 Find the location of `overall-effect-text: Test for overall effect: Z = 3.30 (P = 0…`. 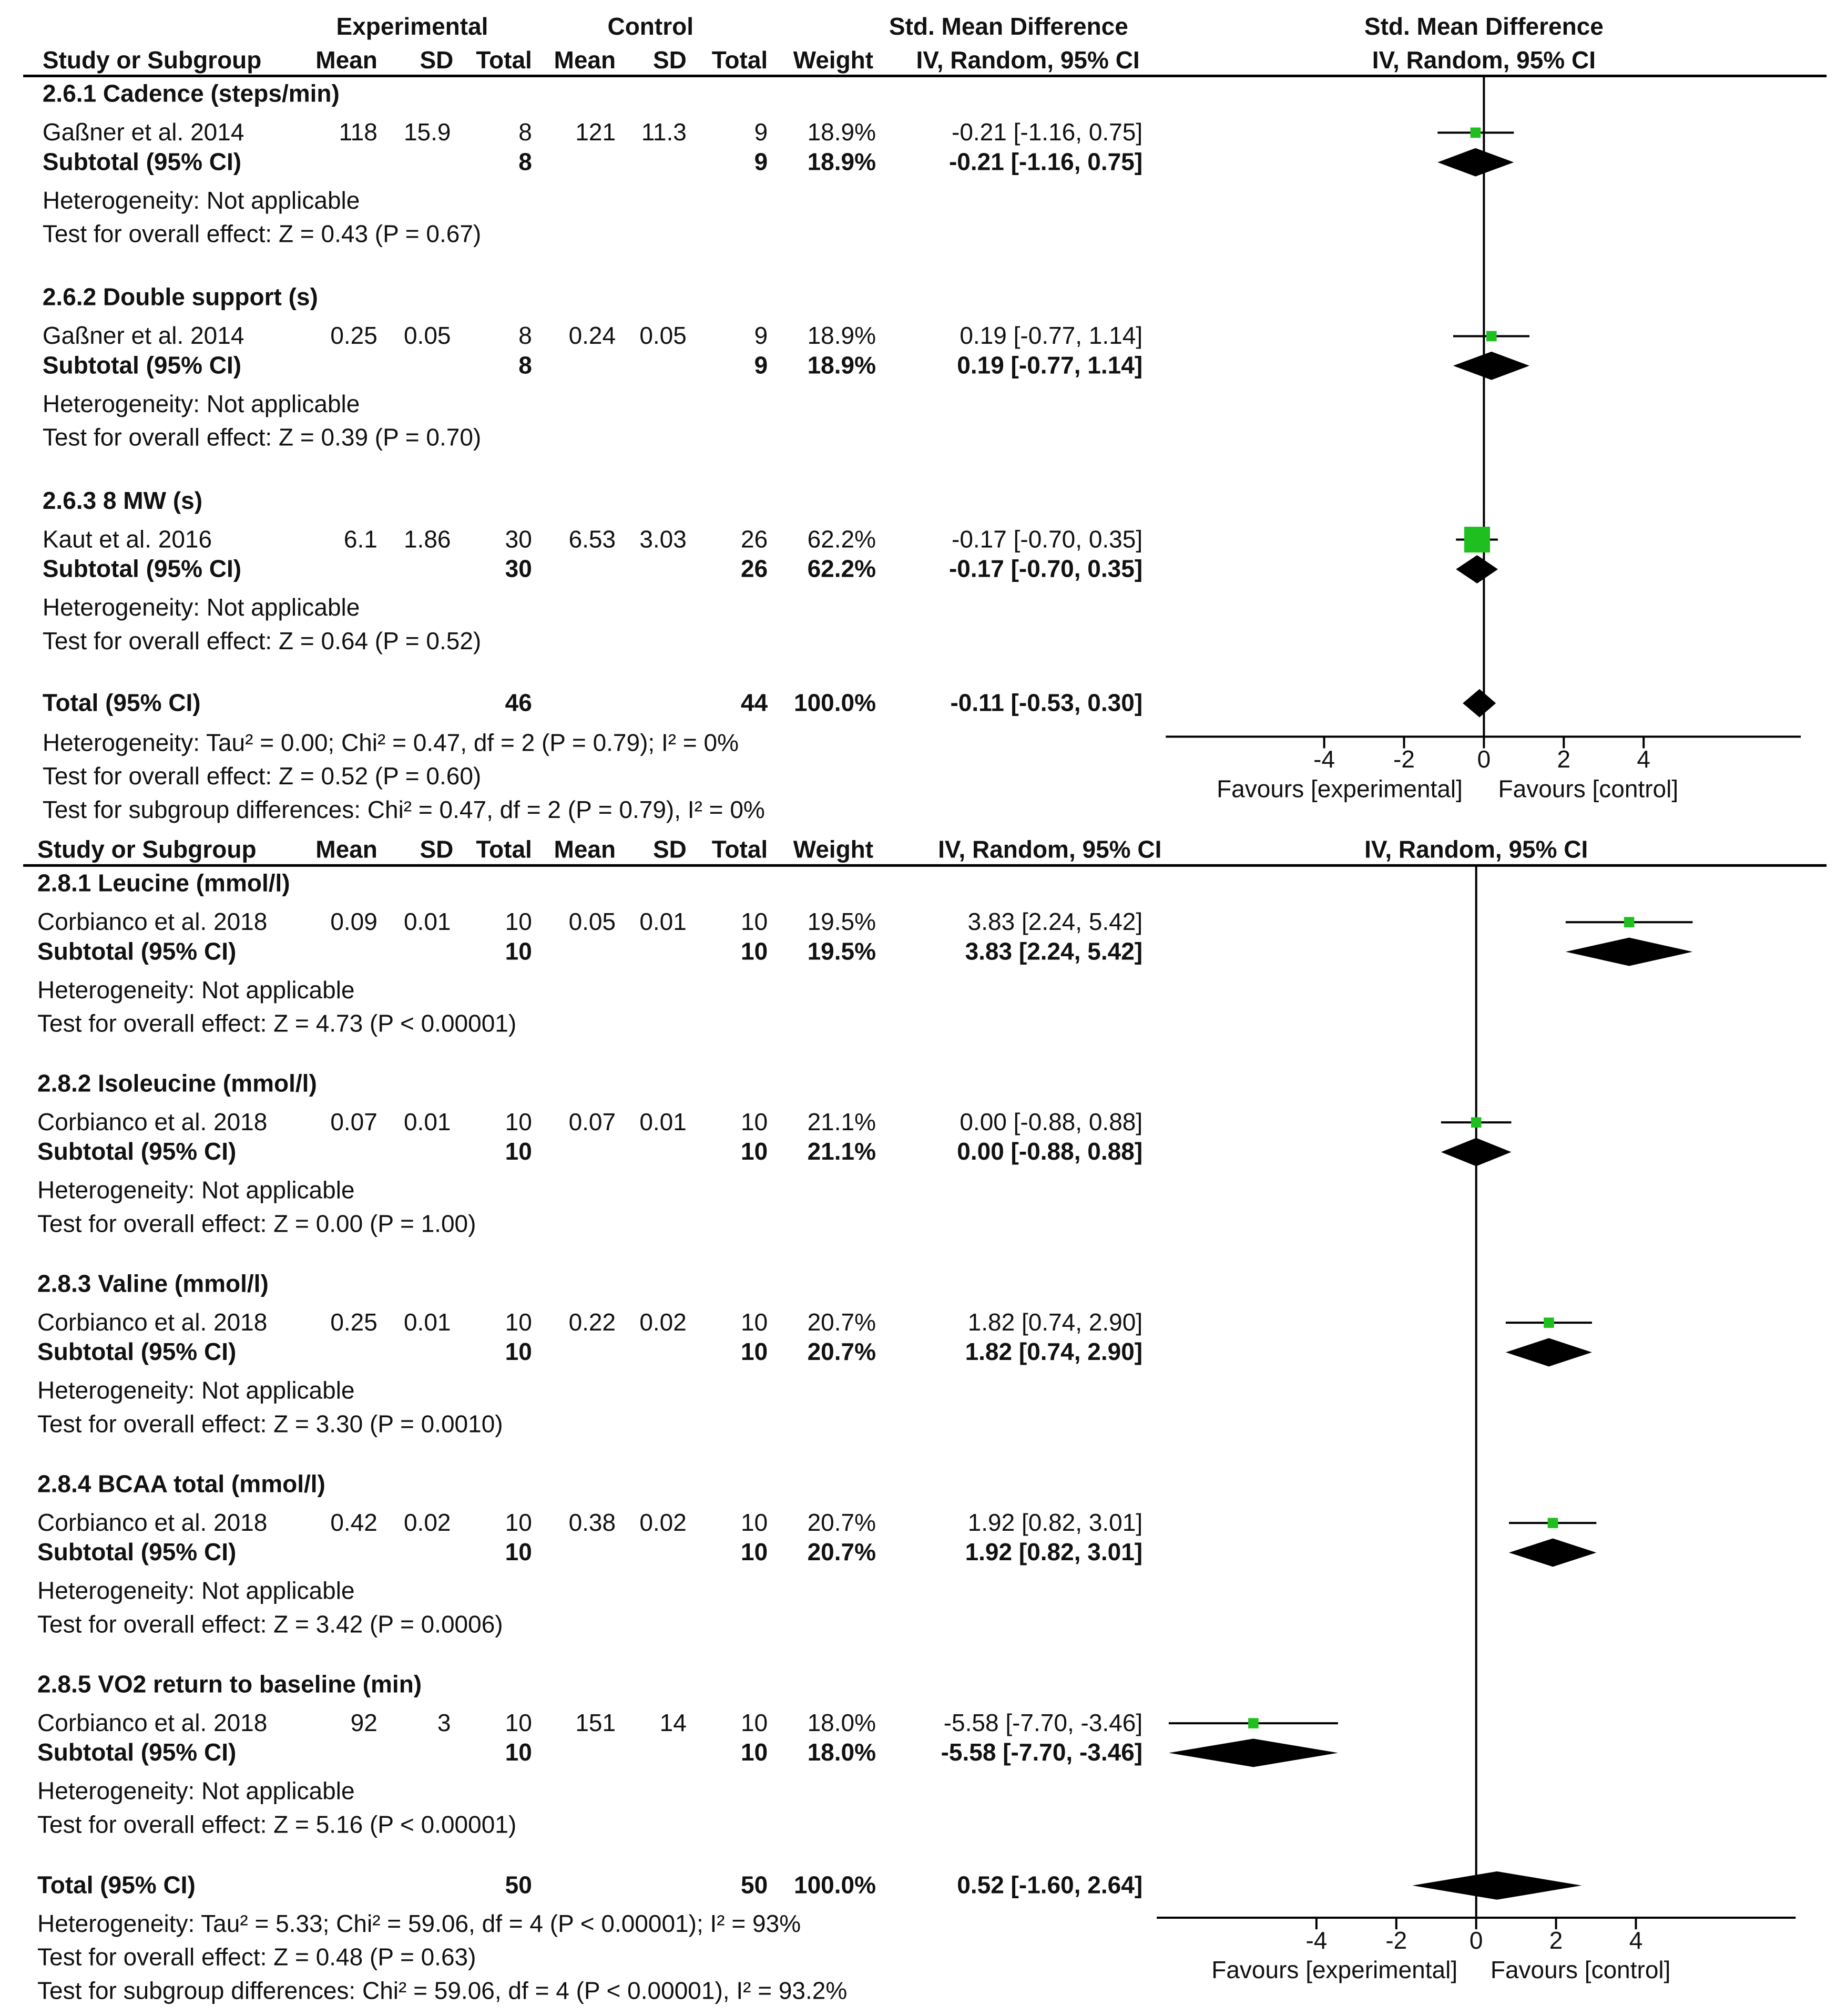

overall-effect-text: Test for overall effect: Z = 3.30 (P = 0… is located at coordinates (270, 1423).